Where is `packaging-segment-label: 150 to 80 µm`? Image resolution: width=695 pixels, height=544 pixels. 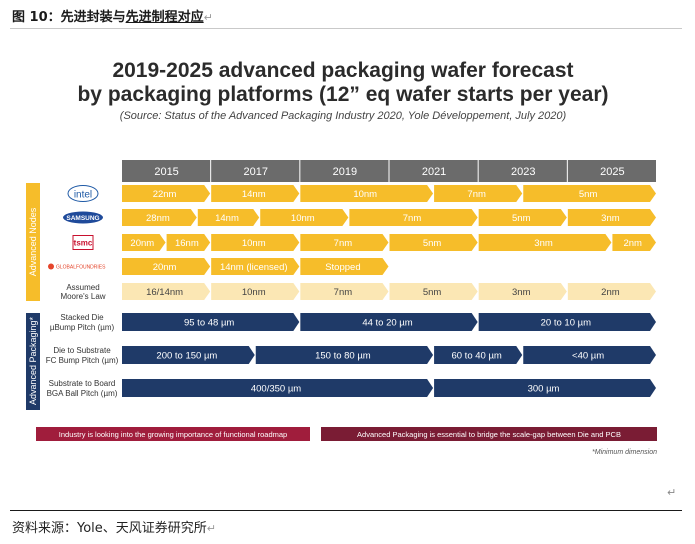
packaging-segment-label: 150 to 80 µm is located at coordinates (343, 356).